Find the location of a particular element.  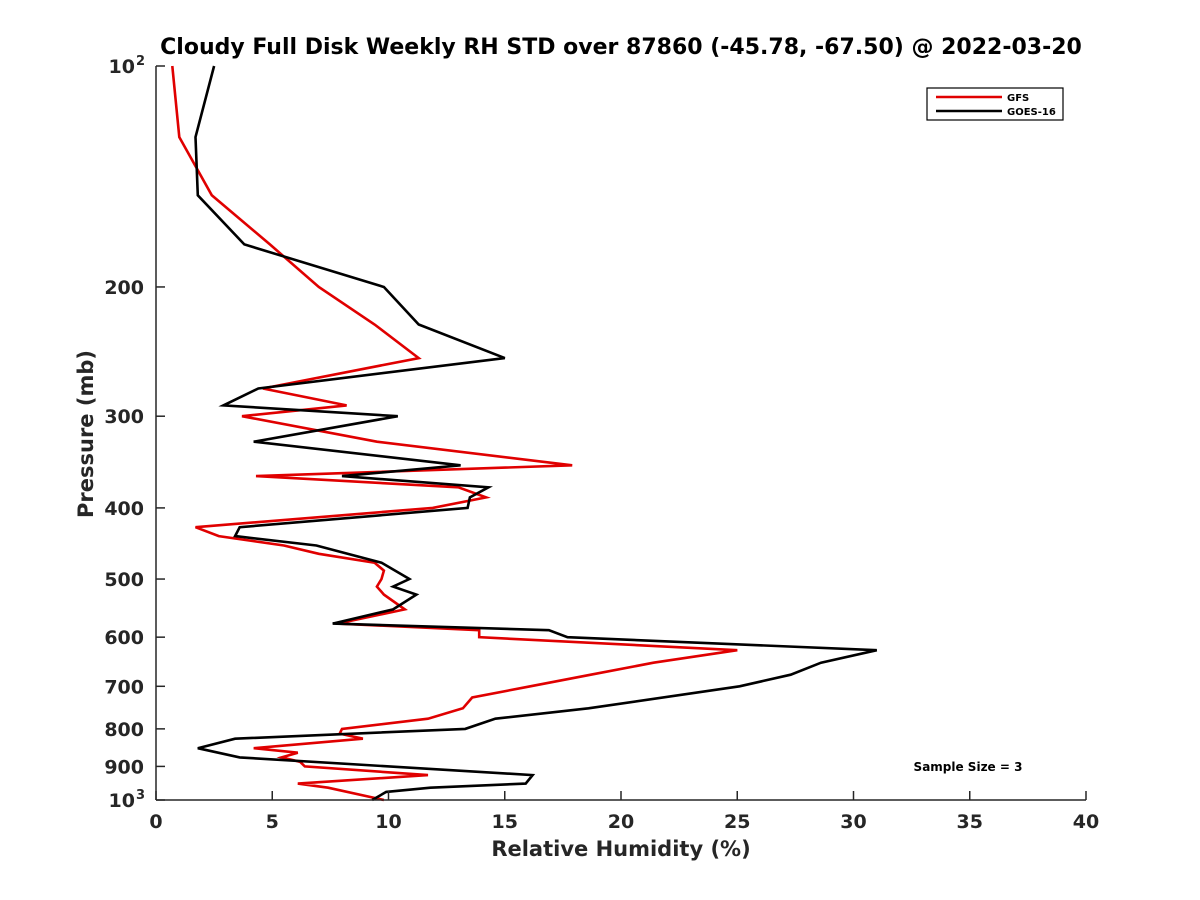

y-tick-exponent: 3 is located at coordinates (140, 795).